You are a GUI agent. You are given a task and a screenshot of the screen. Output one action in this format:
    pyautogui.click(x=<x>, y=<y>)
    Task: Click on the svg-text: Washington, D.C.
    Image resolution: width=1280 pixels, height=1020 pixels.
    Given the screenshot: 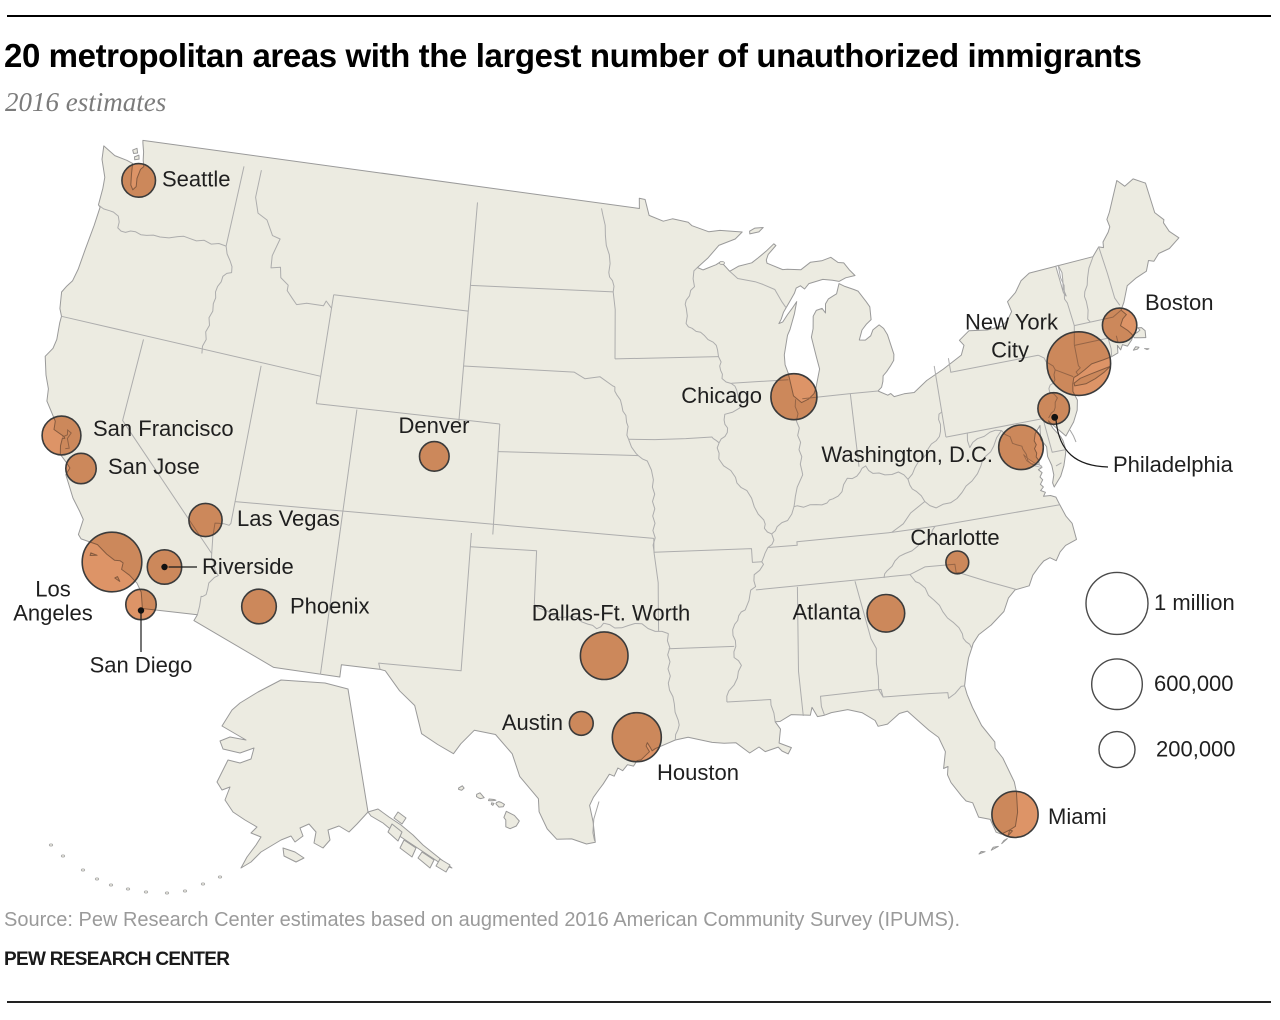 What is the action you would take?
    pyautogui.click(x=907, y=454)
    